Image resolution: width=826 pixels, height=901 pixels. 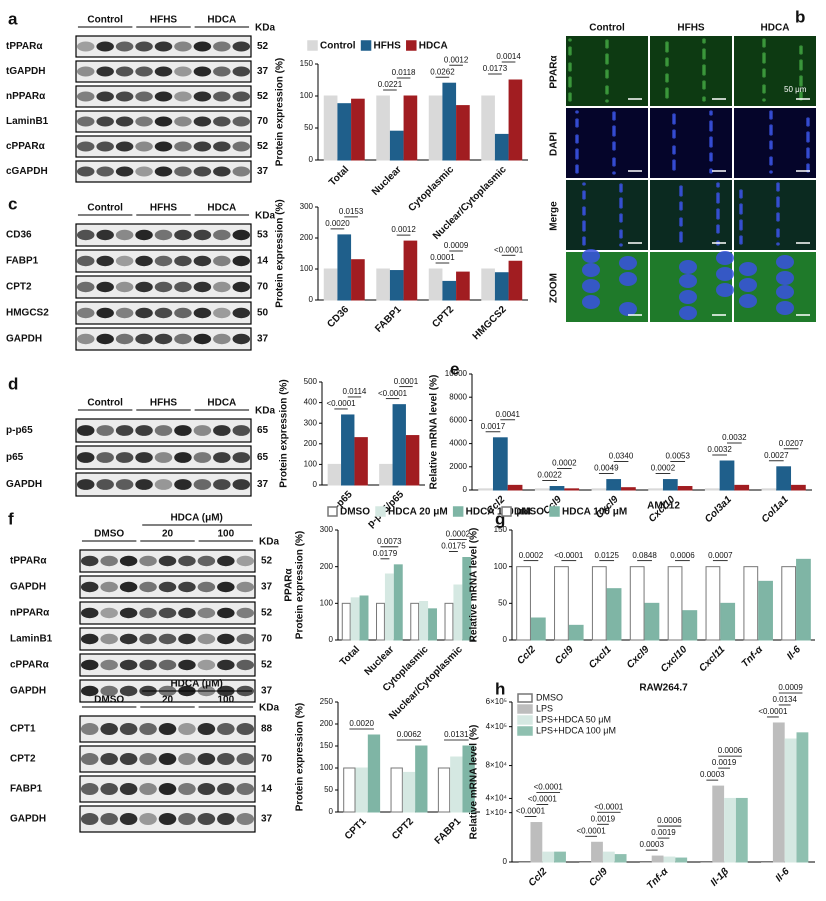 What do you see at coordinates (507, 414) in the screenshot?
I see `p-value: 0.0041` at bounding box center [507, 414].